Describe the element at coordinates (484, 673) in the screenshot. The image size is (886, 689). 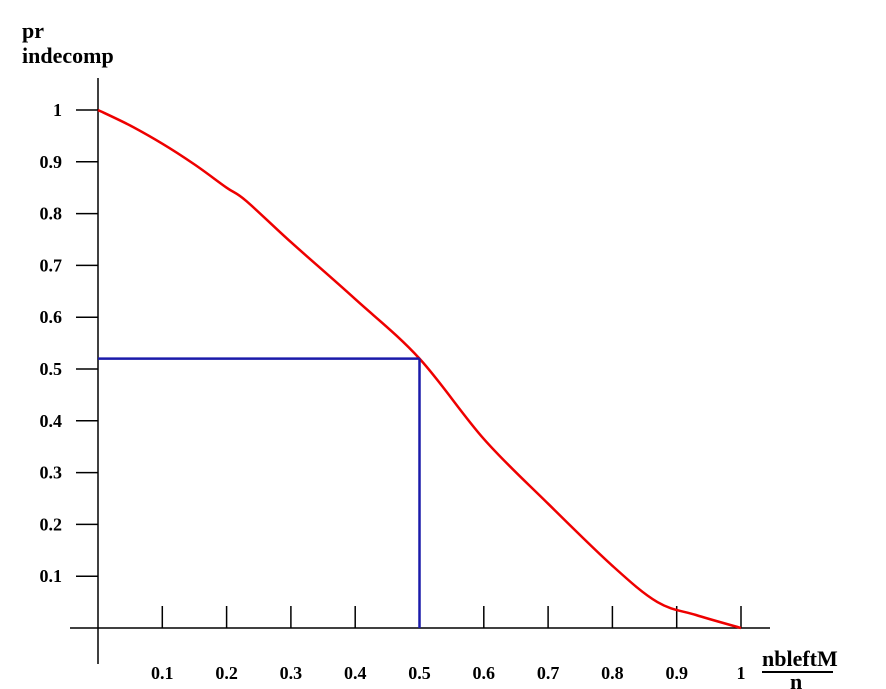
I see `x-tick-label: 0.6` at that location.